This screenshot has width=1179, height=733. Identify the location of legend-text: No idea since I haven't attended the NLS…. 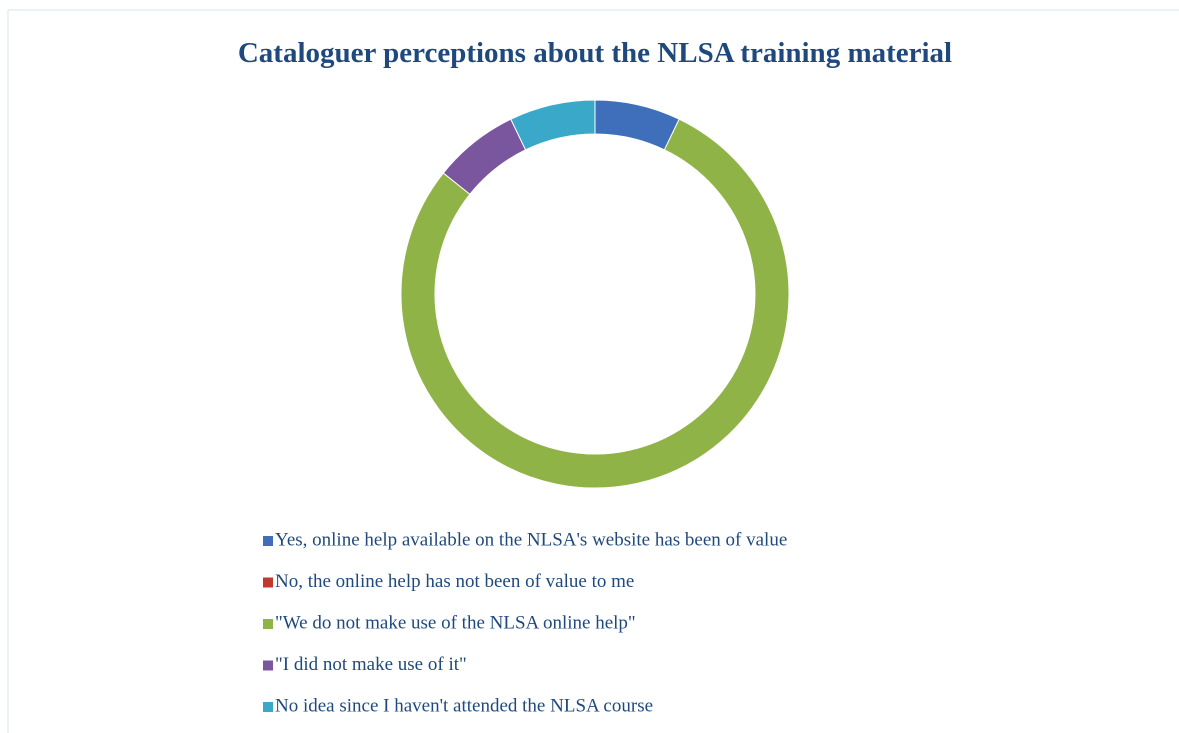
(464, 705).